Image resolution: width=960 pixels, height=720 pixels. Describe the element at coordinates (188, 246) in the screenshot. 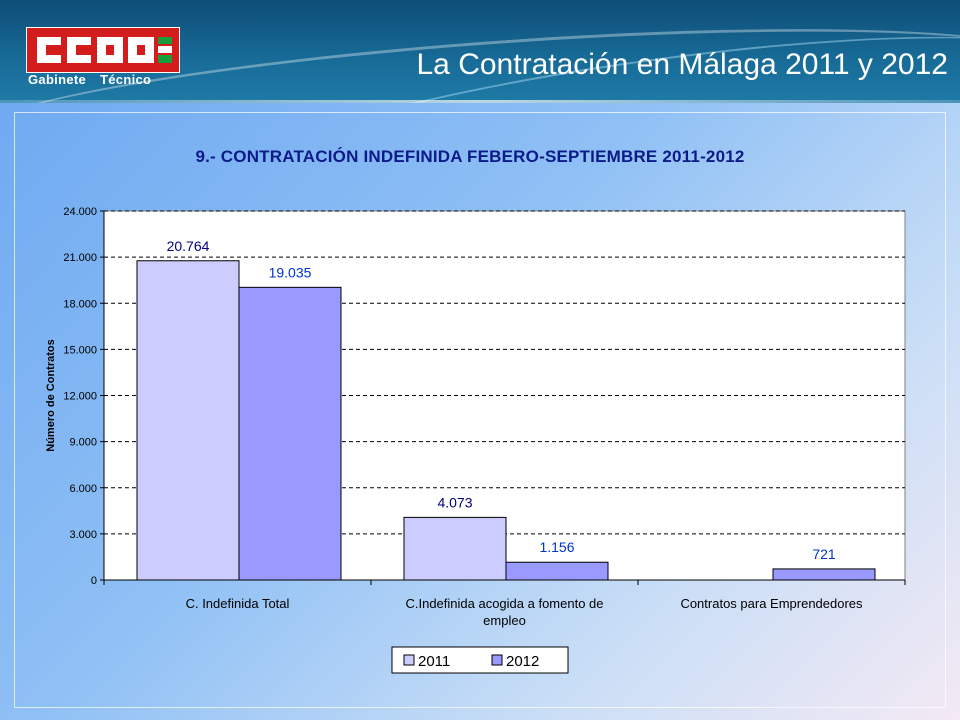

I see `data-label: 20.764` at that location.